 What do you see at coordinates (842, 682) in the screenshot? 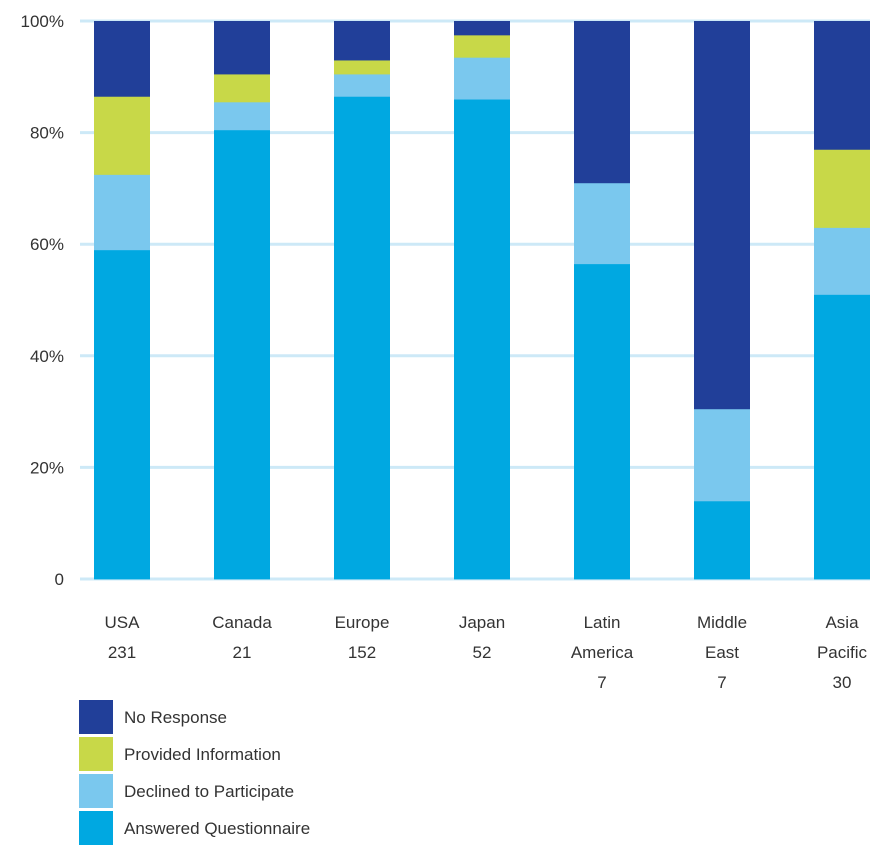
I see `x-tick-label: 30` at bounding box center [842, 682].